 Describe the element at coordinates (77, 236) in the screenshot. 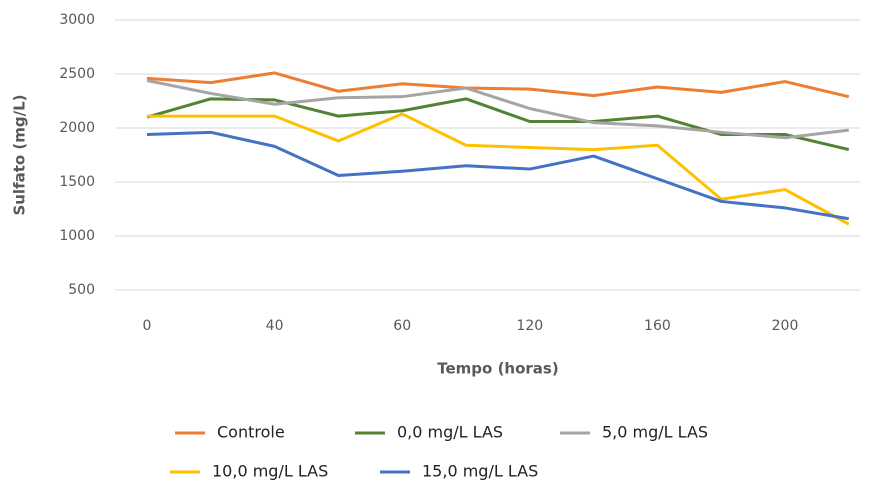

I see `y-tick-label: 1000` at that location.